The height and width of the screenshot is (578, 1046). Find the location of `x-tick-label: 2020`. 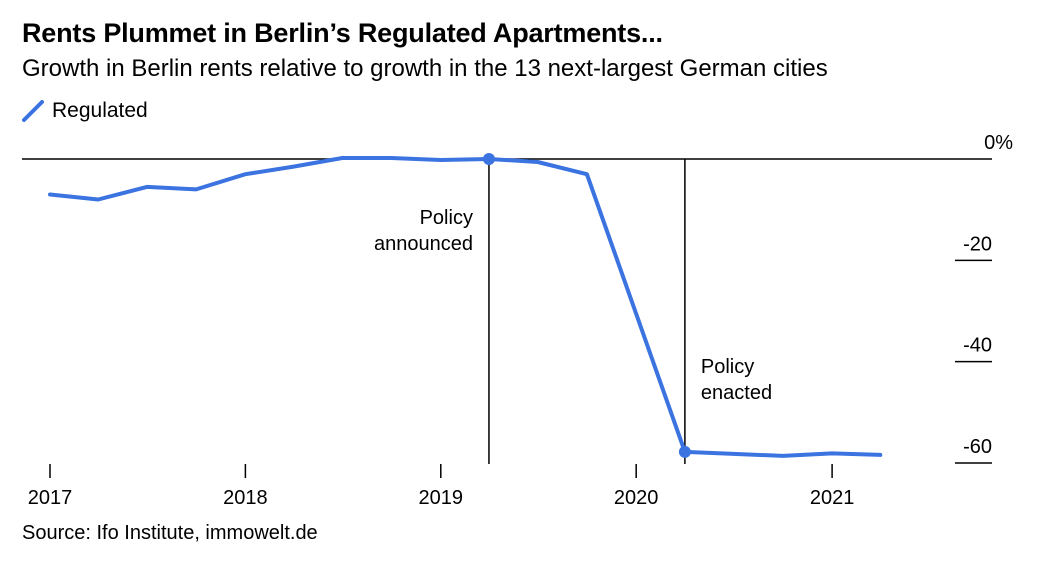

x-tick-label: 2020 is located at coordinates (636, 498).